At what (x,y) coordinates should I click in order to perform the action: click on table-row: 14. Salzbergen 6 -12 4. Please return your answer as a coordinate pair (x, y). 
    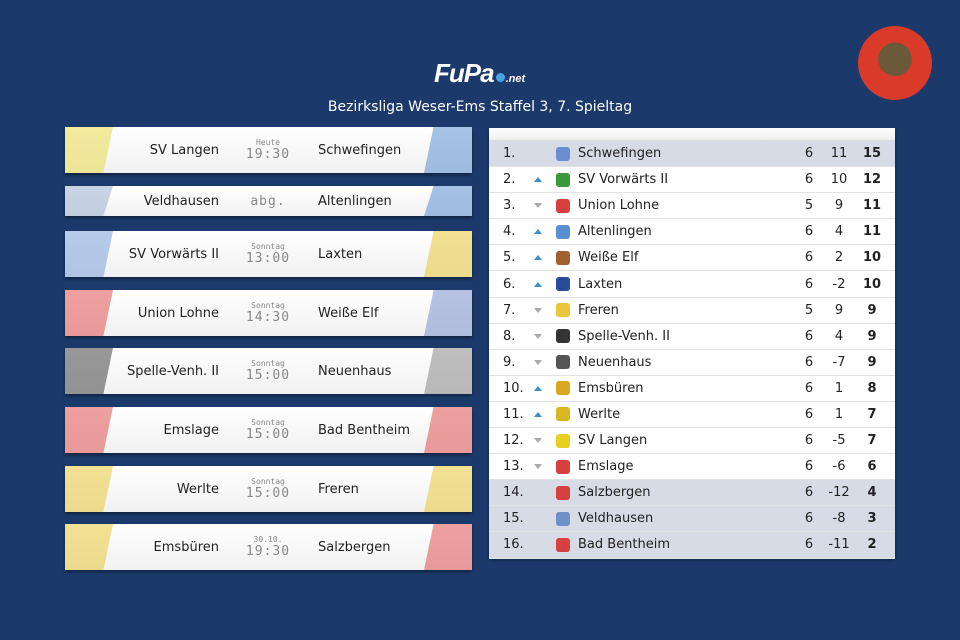
    Looking at the image, I should click on (692, 493).